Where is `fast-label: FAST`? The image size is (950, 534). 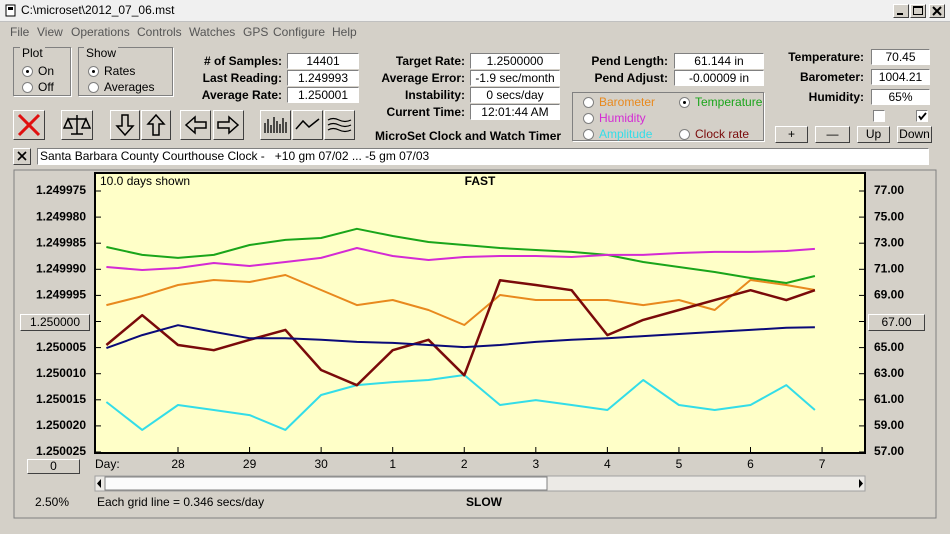 fast-label: FAST is located at coordinates (480, 181).